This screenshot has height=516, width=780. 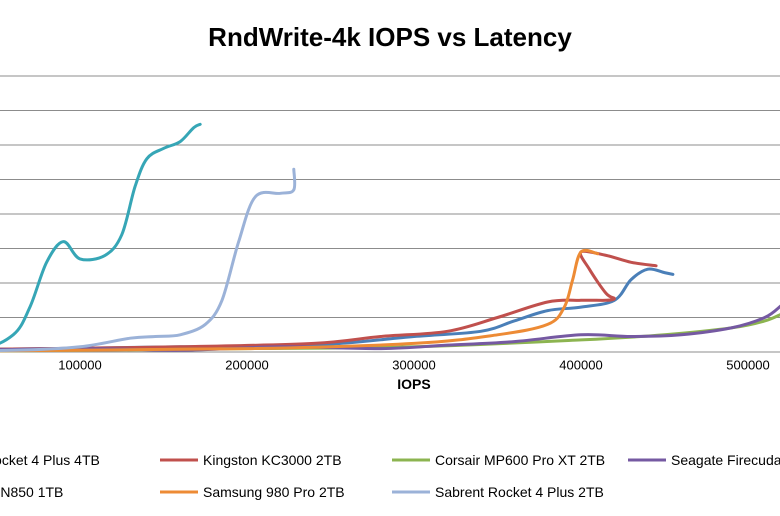 I want to click on legend-entry: Sabrent Rocket 4 Plus 2TB, so click(x=498, y=492).